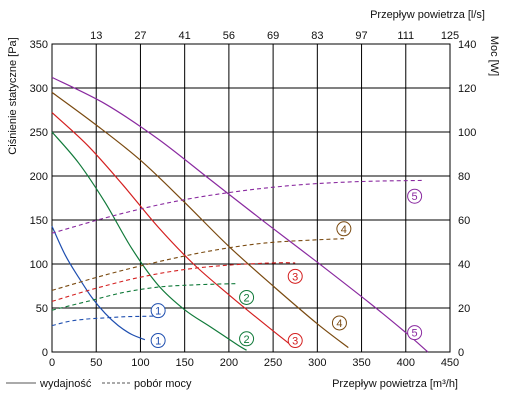 The image size is (506, 400). I want to click on x-axis-title-top: Przepływ powietrza [l/s], so click(427, 15).